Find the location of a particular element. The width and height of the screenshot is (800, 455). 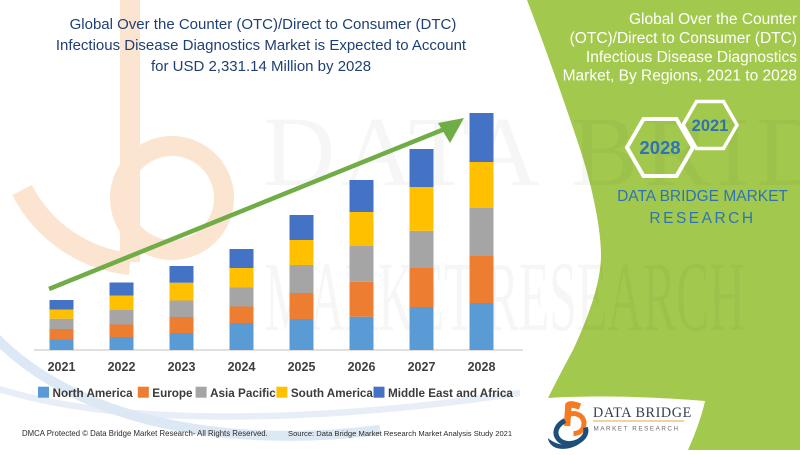

svg-text: 2022 is located at coordinates (122, 367).